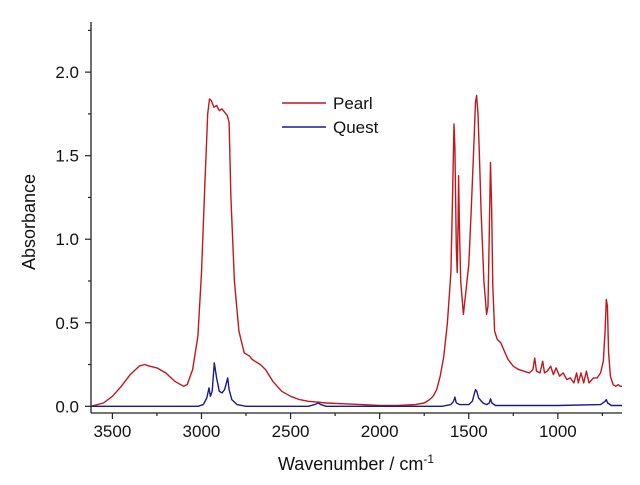 The image size is (640, 485). What do you see at coordinates (330, 115) in the screenshot?
I see `legend: Pearl Quest` at bounding box center [330, 115].